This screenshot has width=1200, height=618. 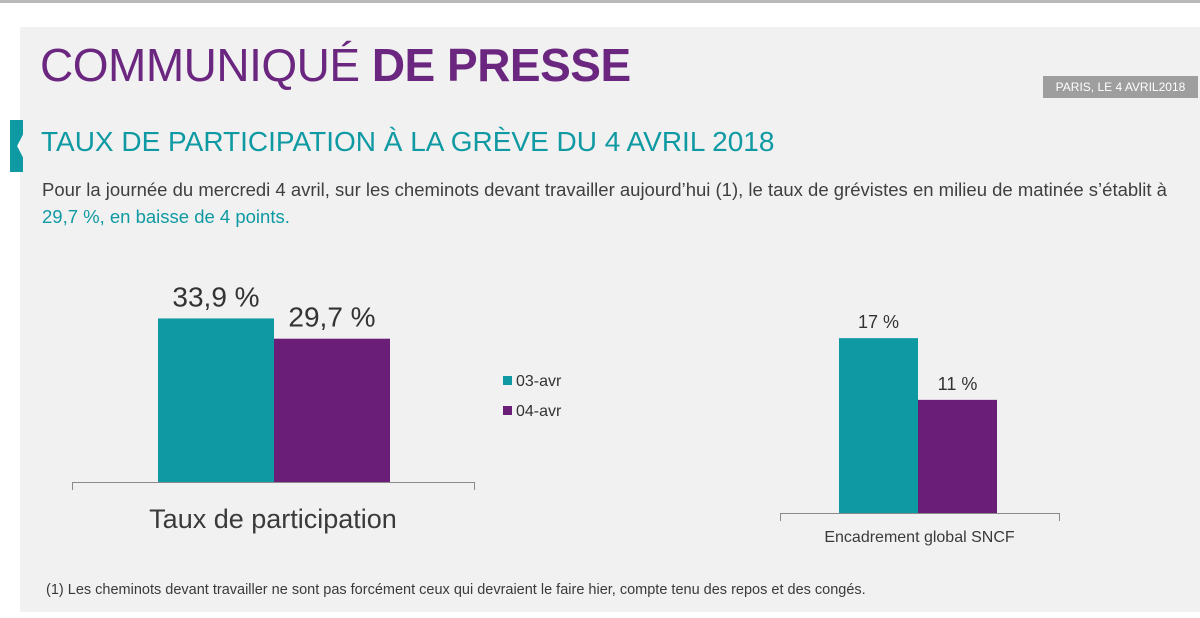 What do you see at coordinates (539, 381) in the screenshot?
I see `legend-label-03-avr: 03-avr` at bounding box center [539, 381].